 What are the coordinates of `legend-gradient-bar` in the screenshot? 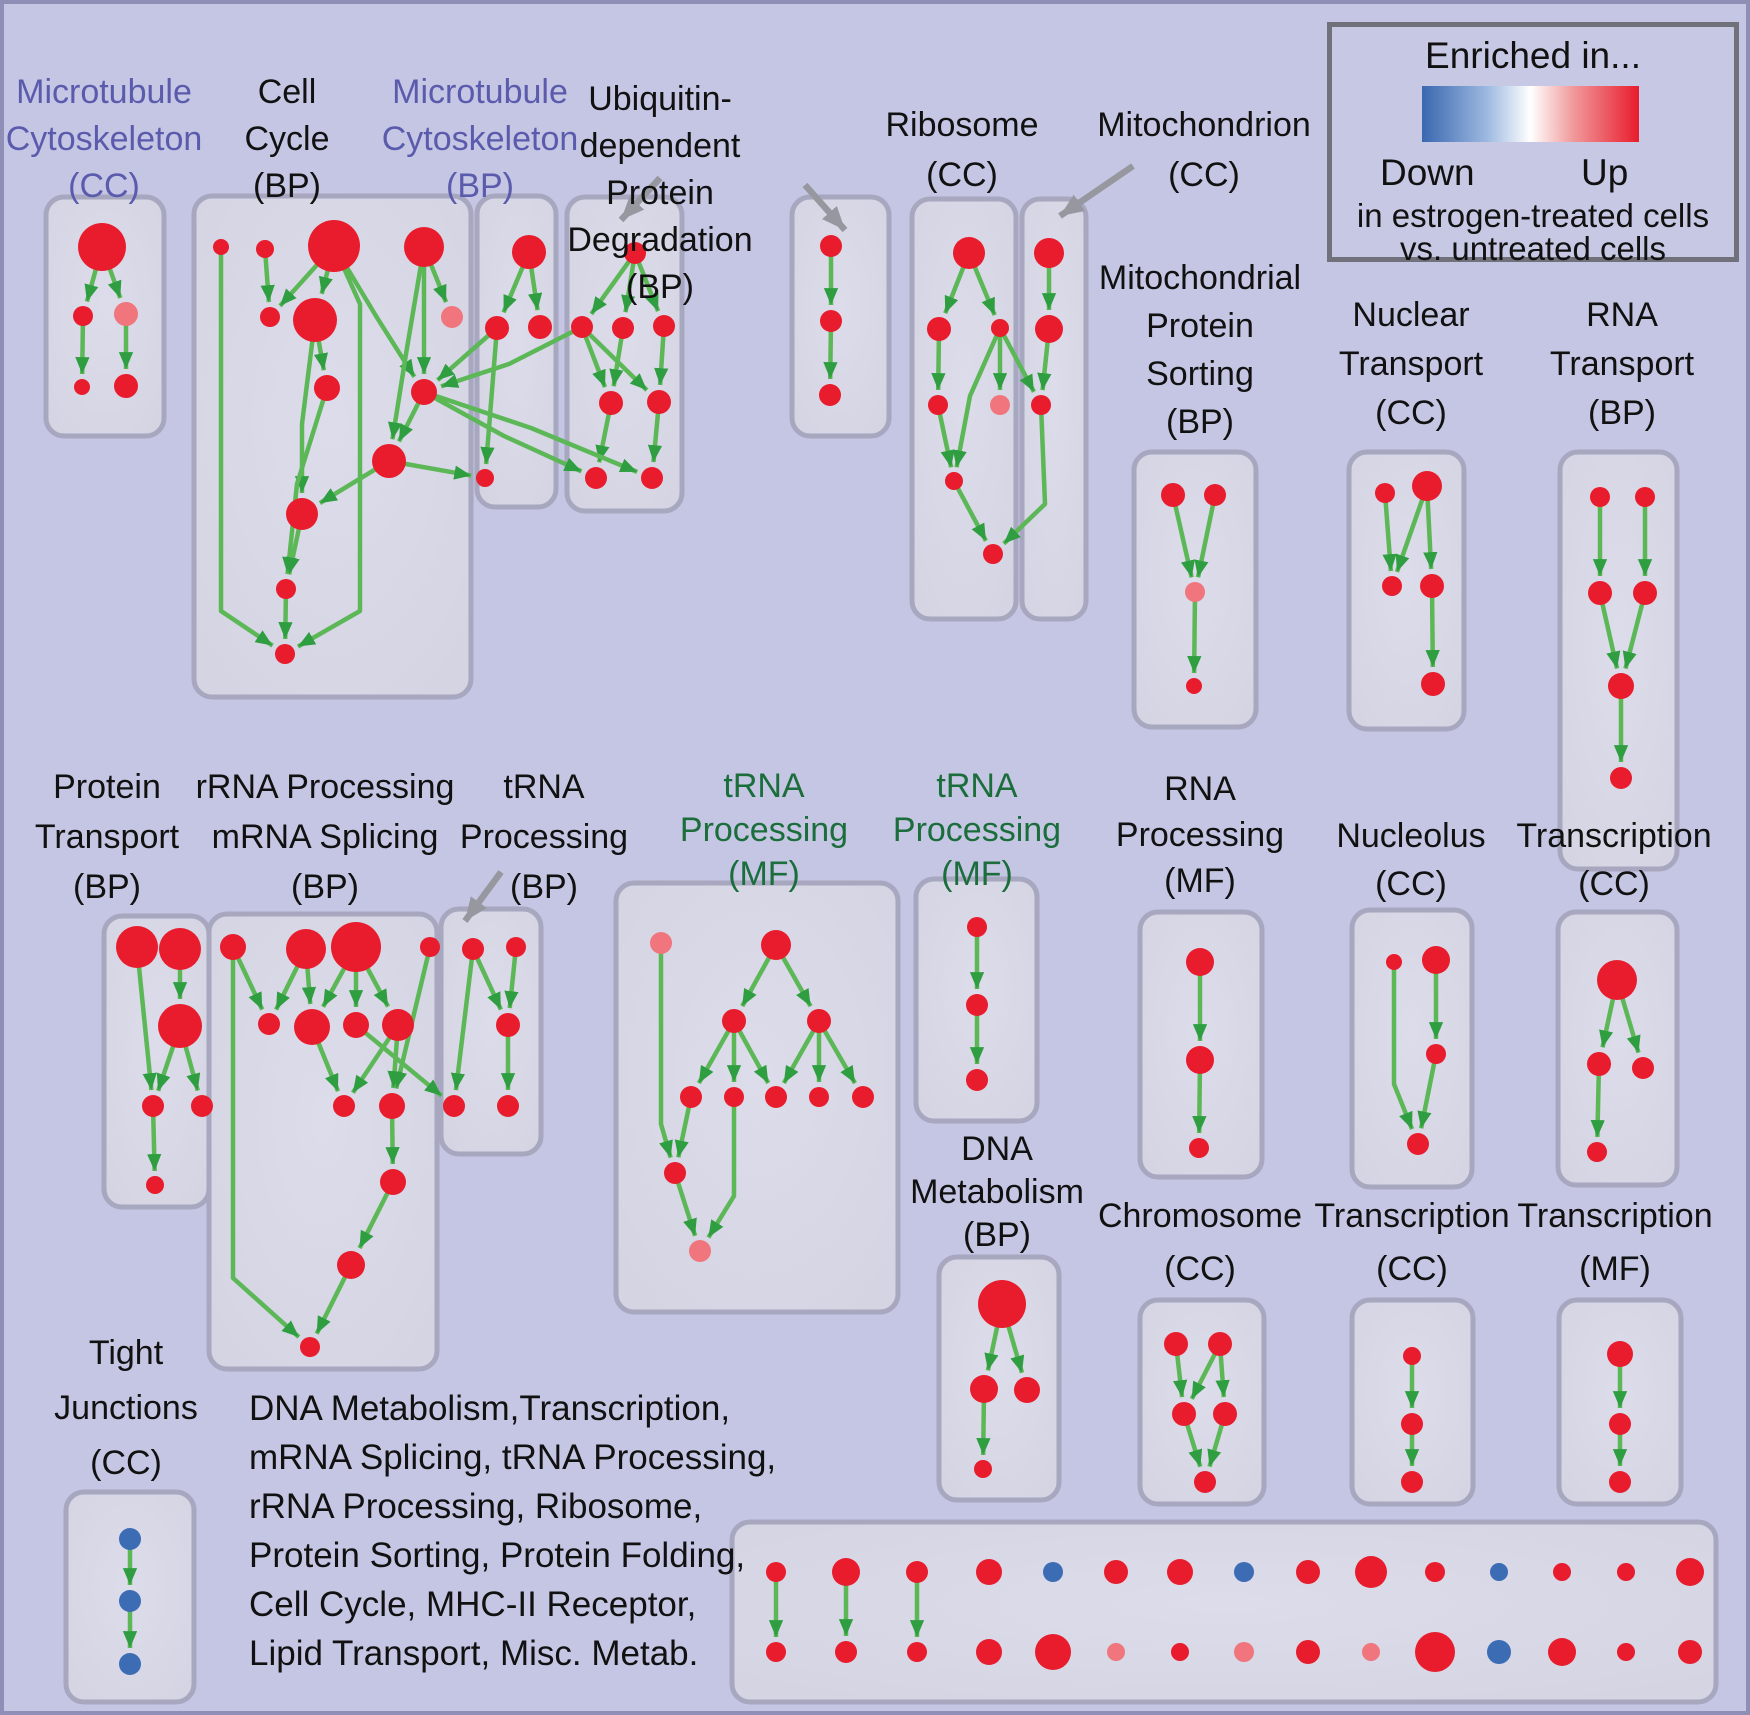 It's located at (1530, 114).